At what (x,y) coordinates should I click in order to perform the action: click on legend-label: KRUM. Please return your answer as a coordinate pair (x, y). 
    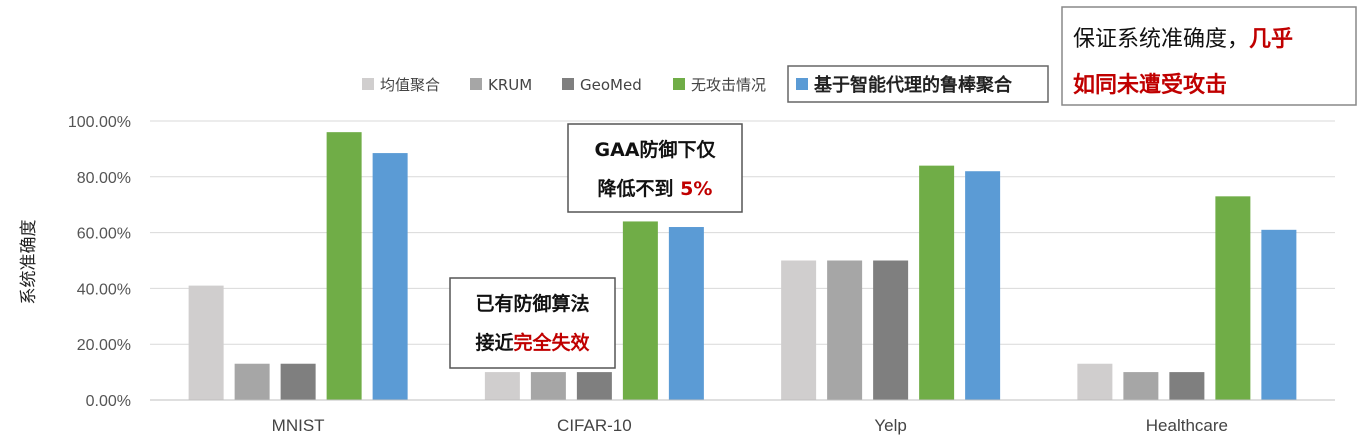
    Looking at the image, I should click on (510, 85).